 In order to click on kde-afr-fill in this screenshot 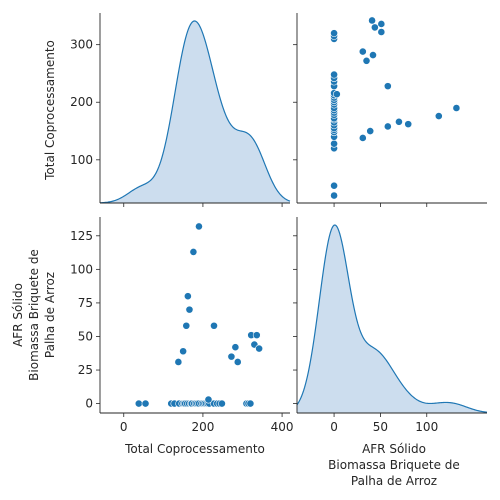, I will do `click(392, 319)`.